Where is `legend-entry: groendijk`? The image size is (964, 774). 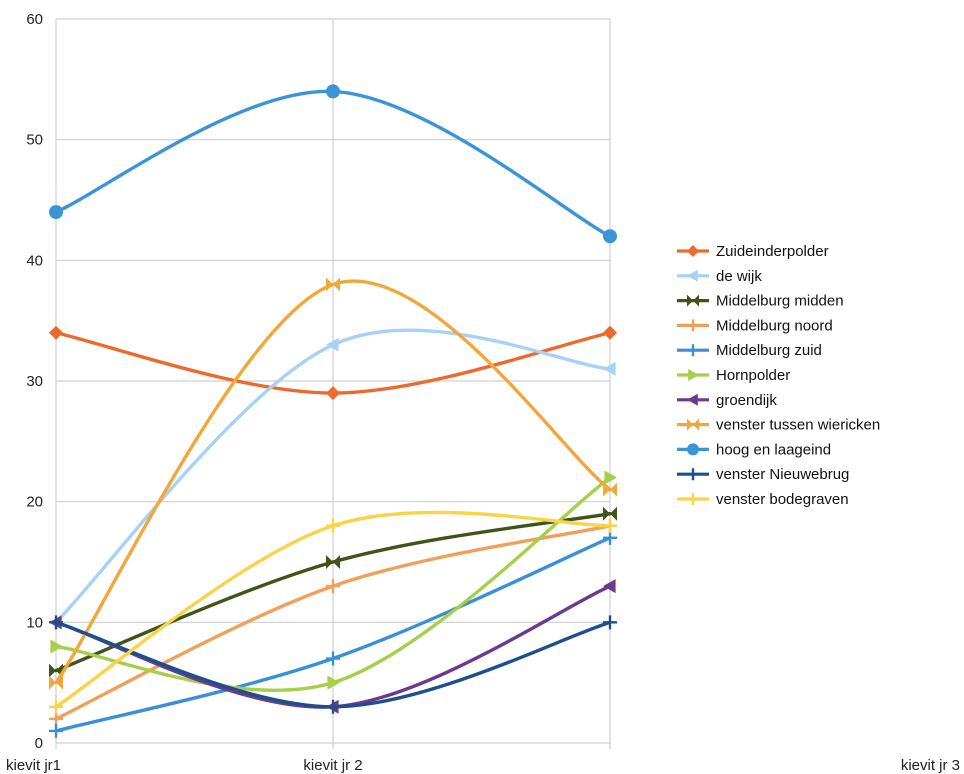
legend-entry: groendijk is located at coordinates (727, 400).